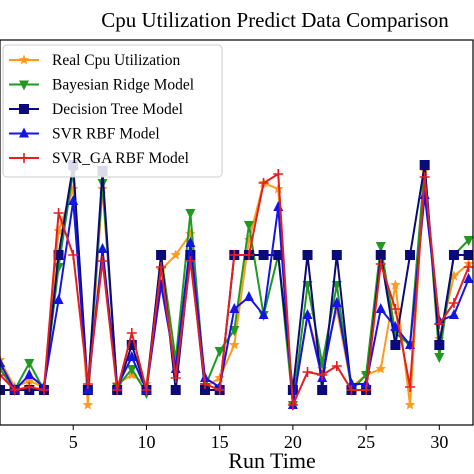  I want to click on x-tick-label: 20, so click(293, 442).